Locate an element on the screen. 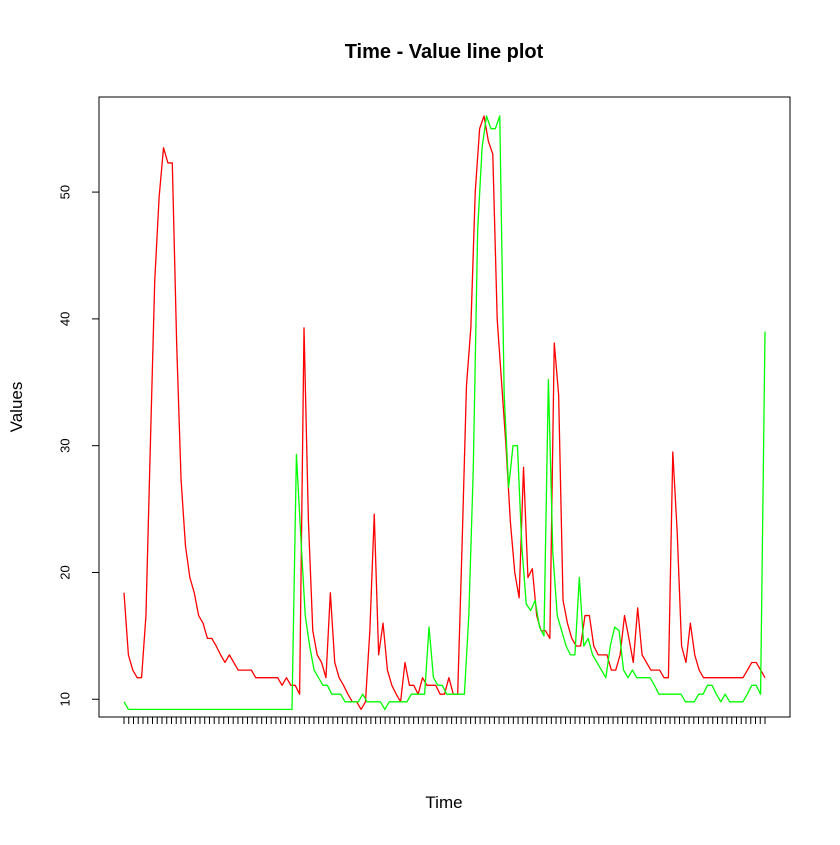 This screenshot has height=845, width=840. y-tick-label: 10 is located at coordinates (65, 699).